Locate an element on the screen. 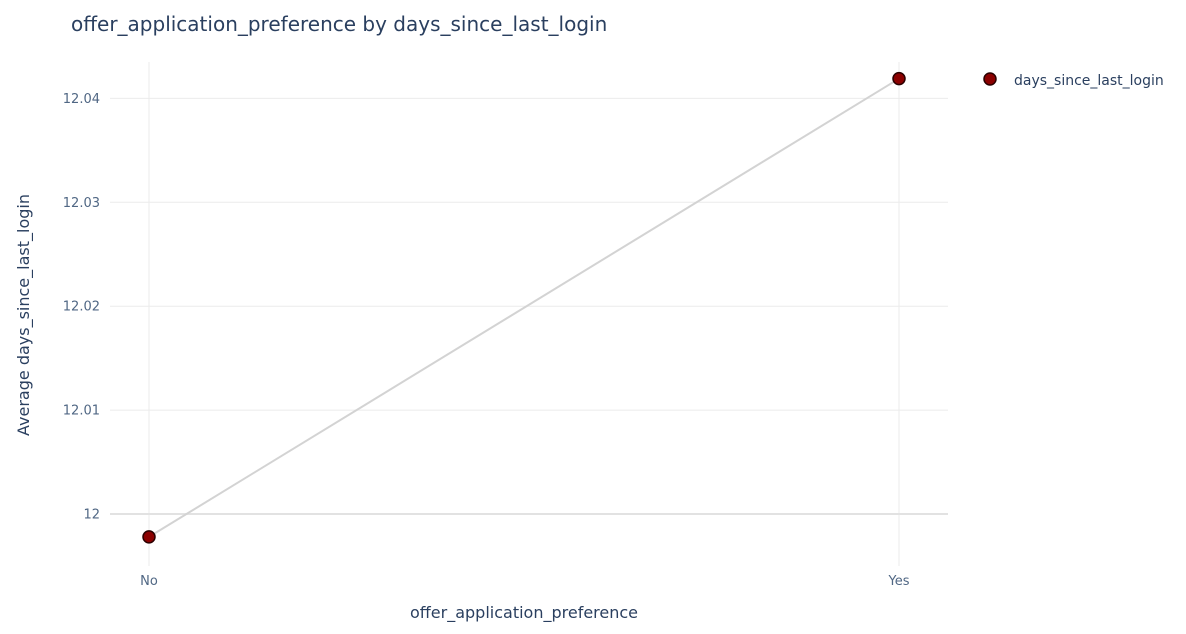 The width and height of the screenshot is (1186, 634). legend: days_since_last_login is located at coordinates (1073, 80).